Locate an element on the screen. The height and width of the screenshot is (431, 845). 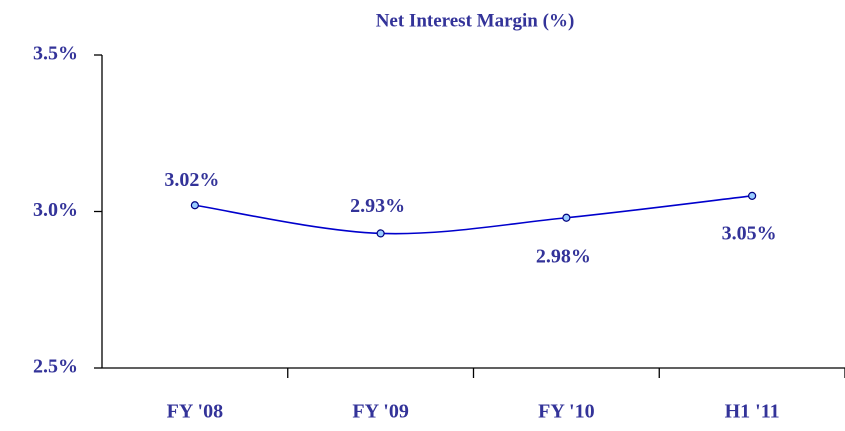
chart-title: Net Interest Margin (%) is located at coordinates (475, 20).